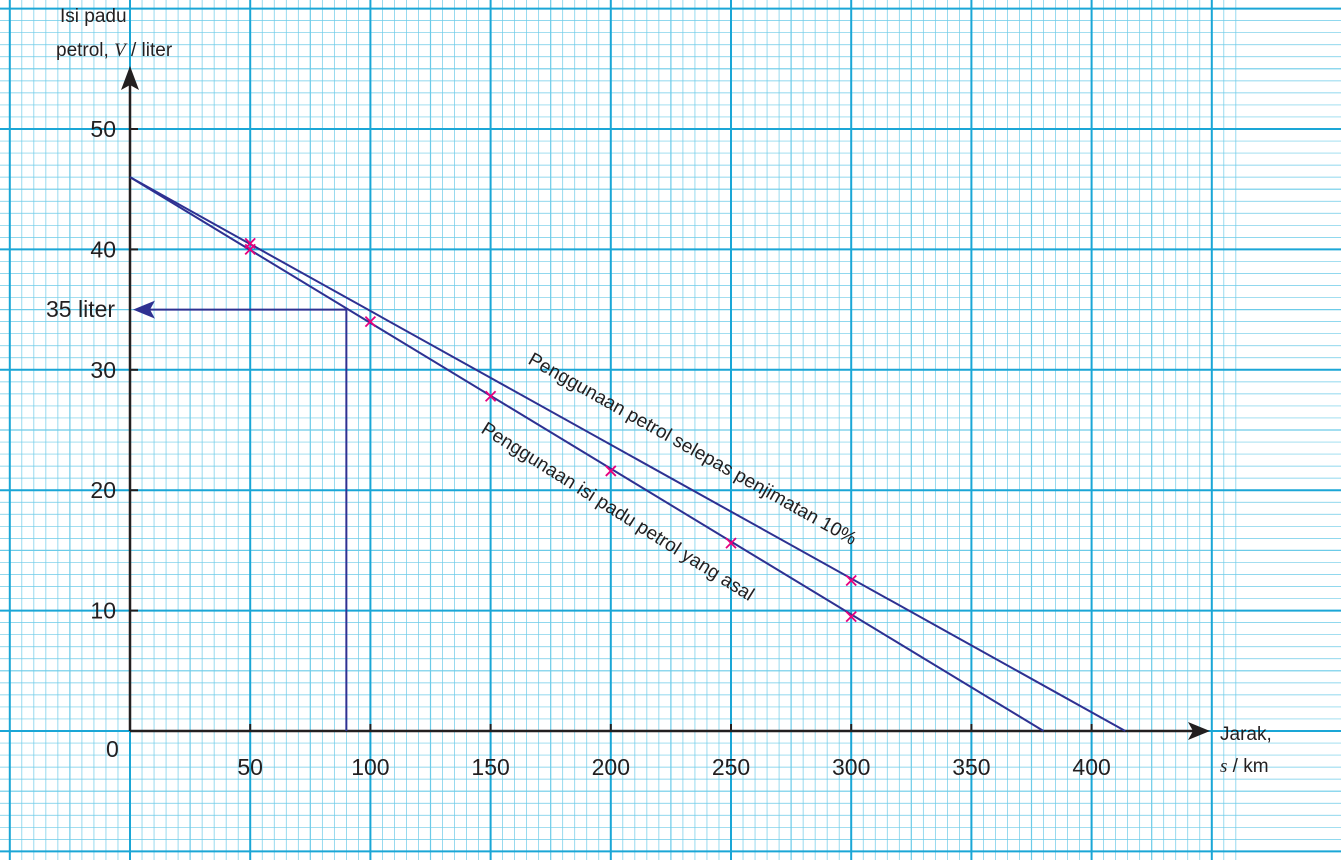  Describe the element at coordinates (971, 767) in the screenshot. I see `x-tick-label: 350` at that location.